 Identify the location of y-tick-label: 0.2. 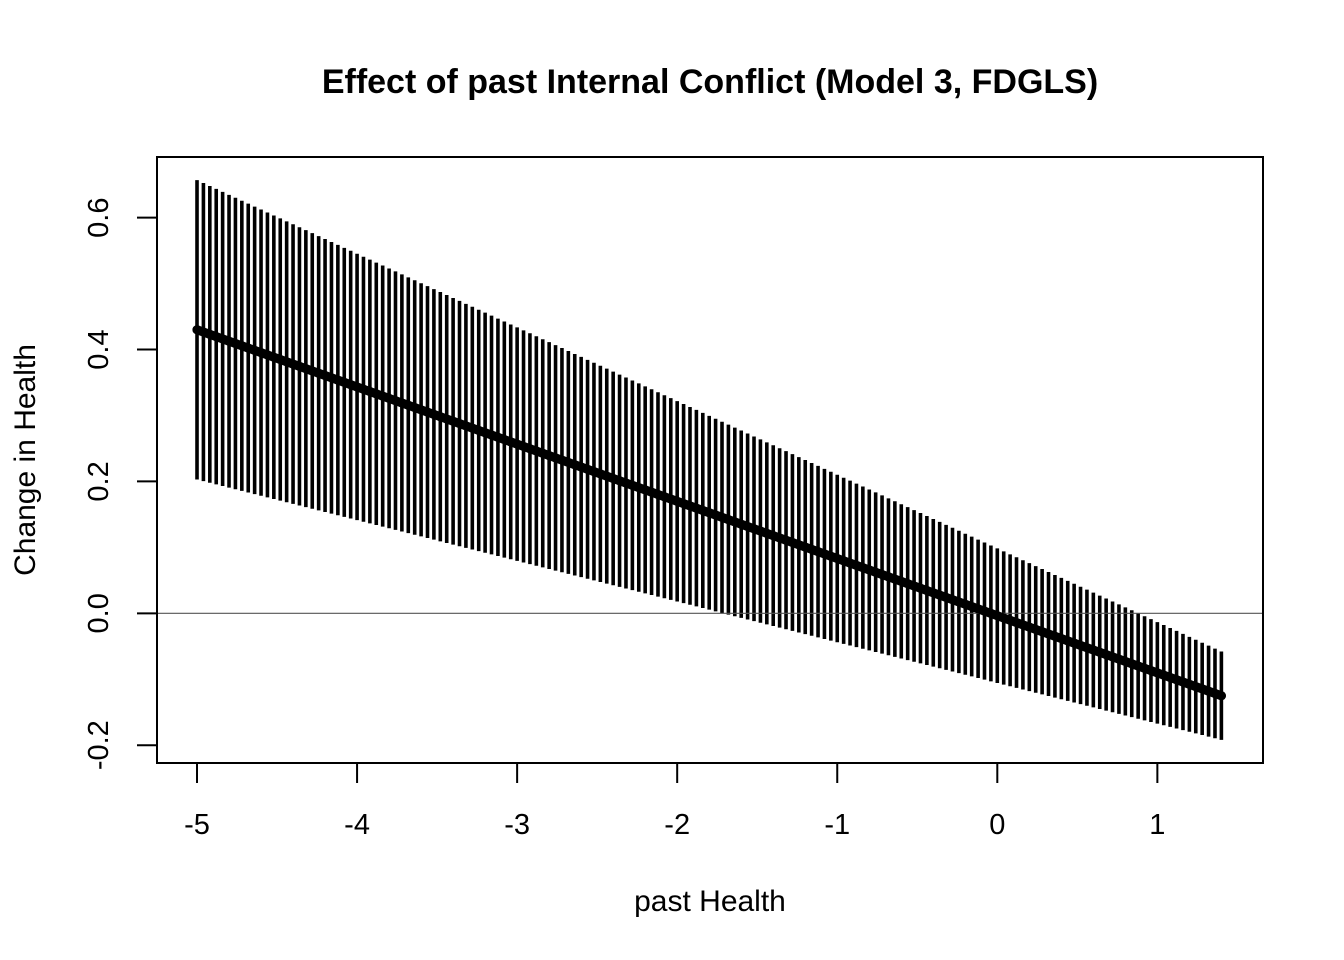
(99, 481).